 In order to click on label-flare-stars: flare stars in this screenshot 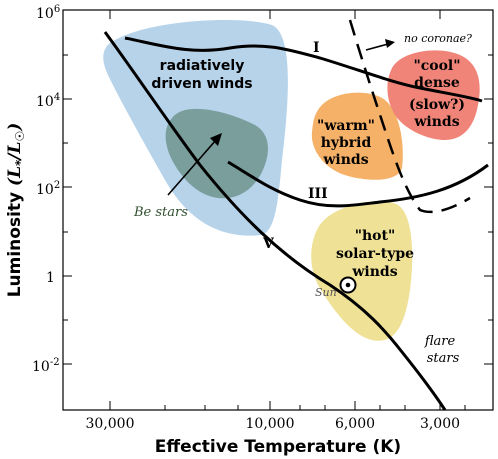, I will do `click(442, 350)`.